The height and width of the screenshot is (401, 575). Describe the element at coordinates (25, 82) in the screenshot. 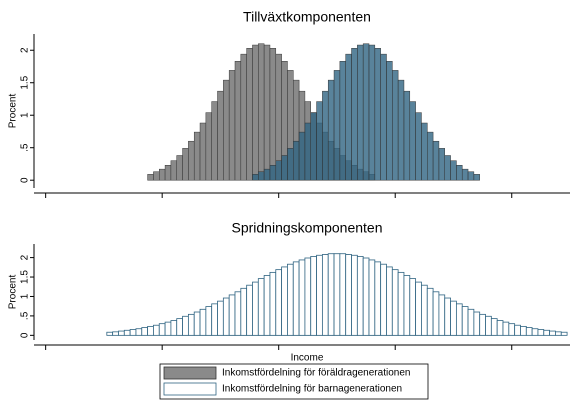

I see `y-tick-label: 1.5` at that location.